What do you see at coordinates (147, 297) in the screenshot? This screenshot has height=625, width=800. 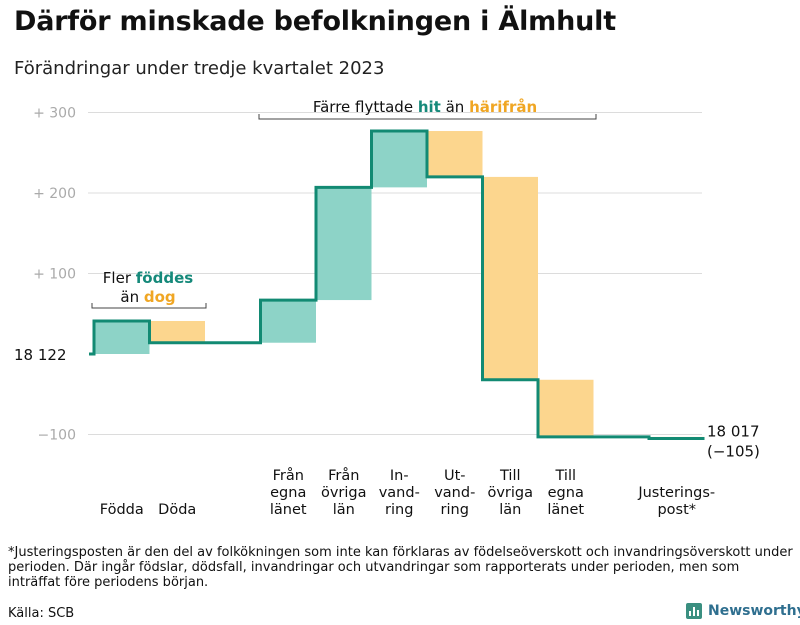 I see `births-annotation-line2: än dog` at bounding box center [147, 297].